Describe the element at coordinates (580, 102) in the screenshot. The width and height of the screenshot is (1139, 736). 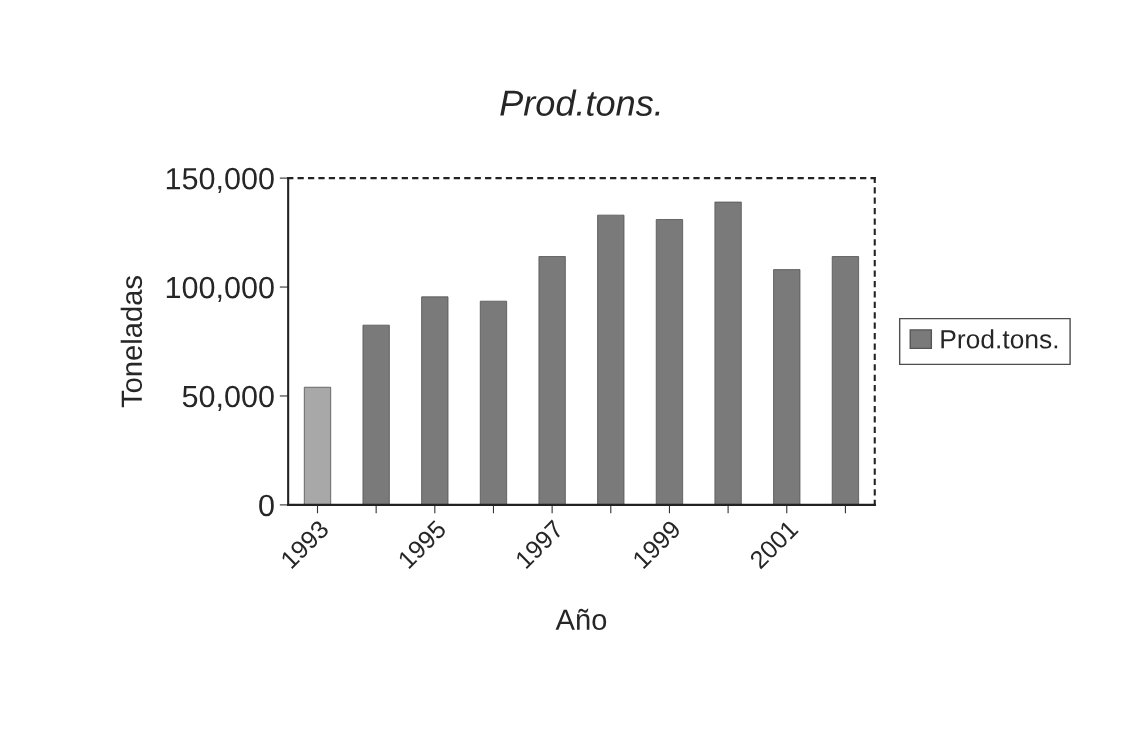
I see `chart-title: Prod.tons.` at that location.